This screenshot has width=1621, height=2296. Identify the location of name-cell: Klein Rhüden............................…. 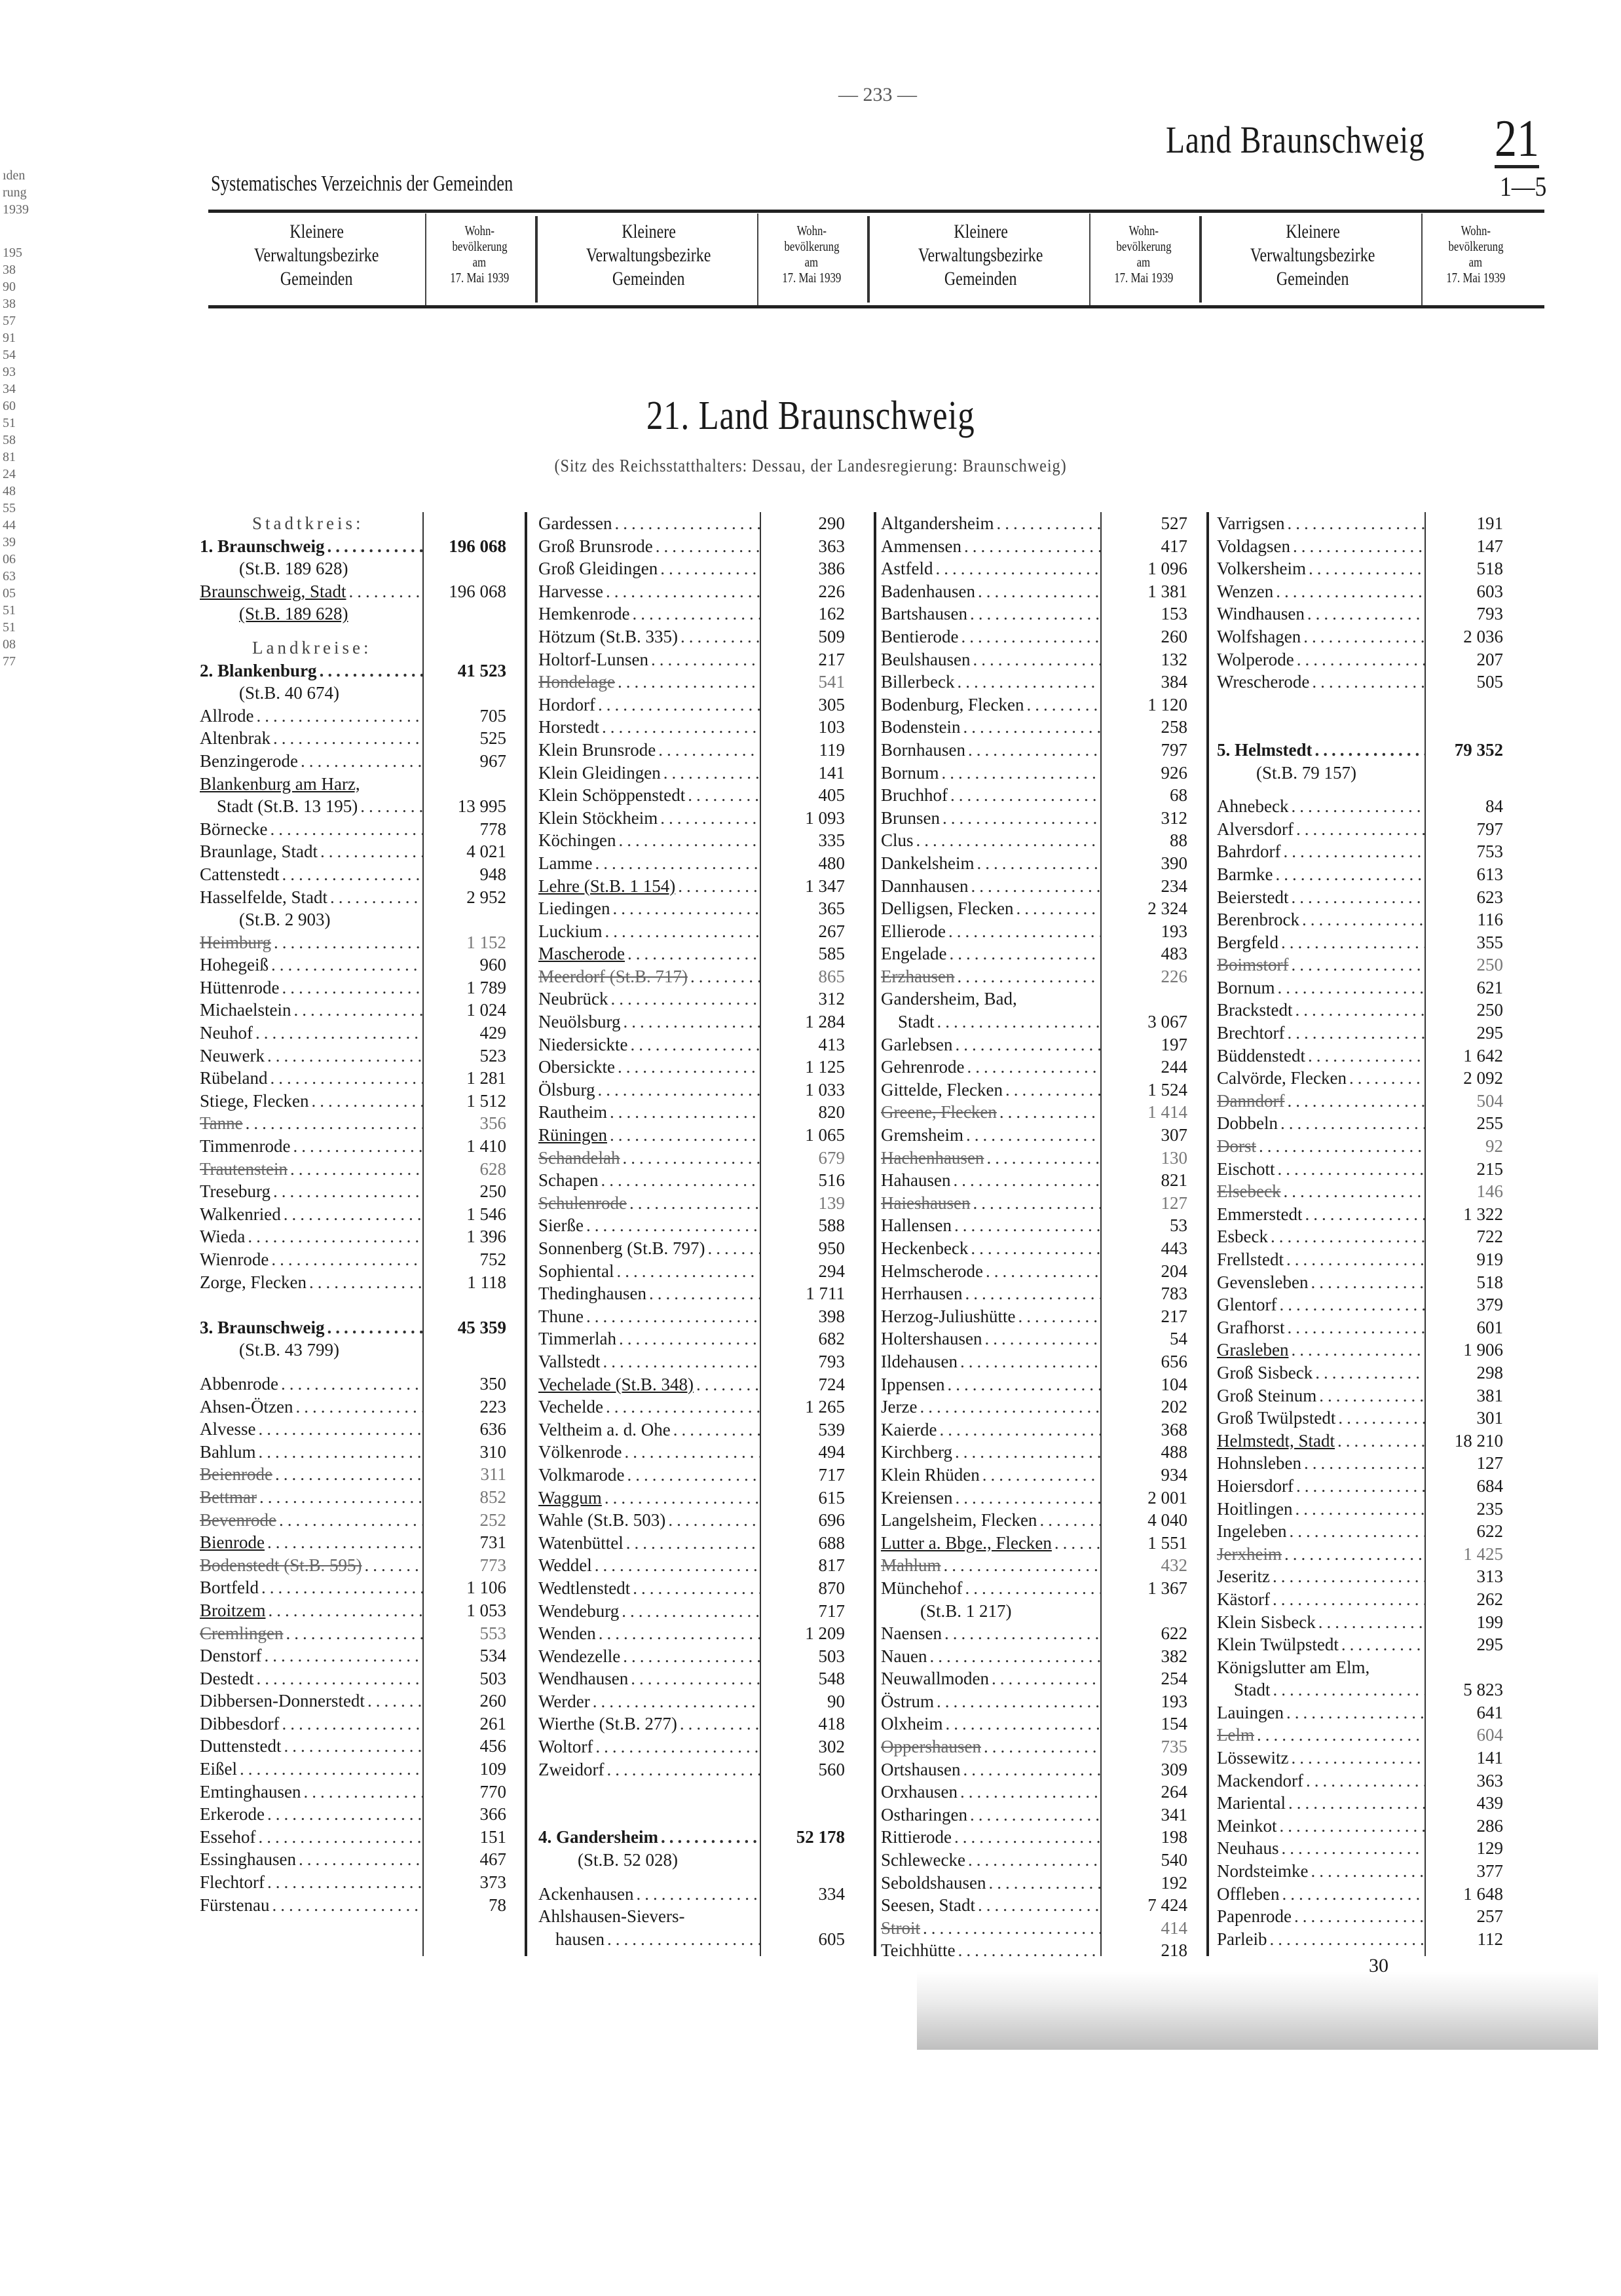
(991, 1476).